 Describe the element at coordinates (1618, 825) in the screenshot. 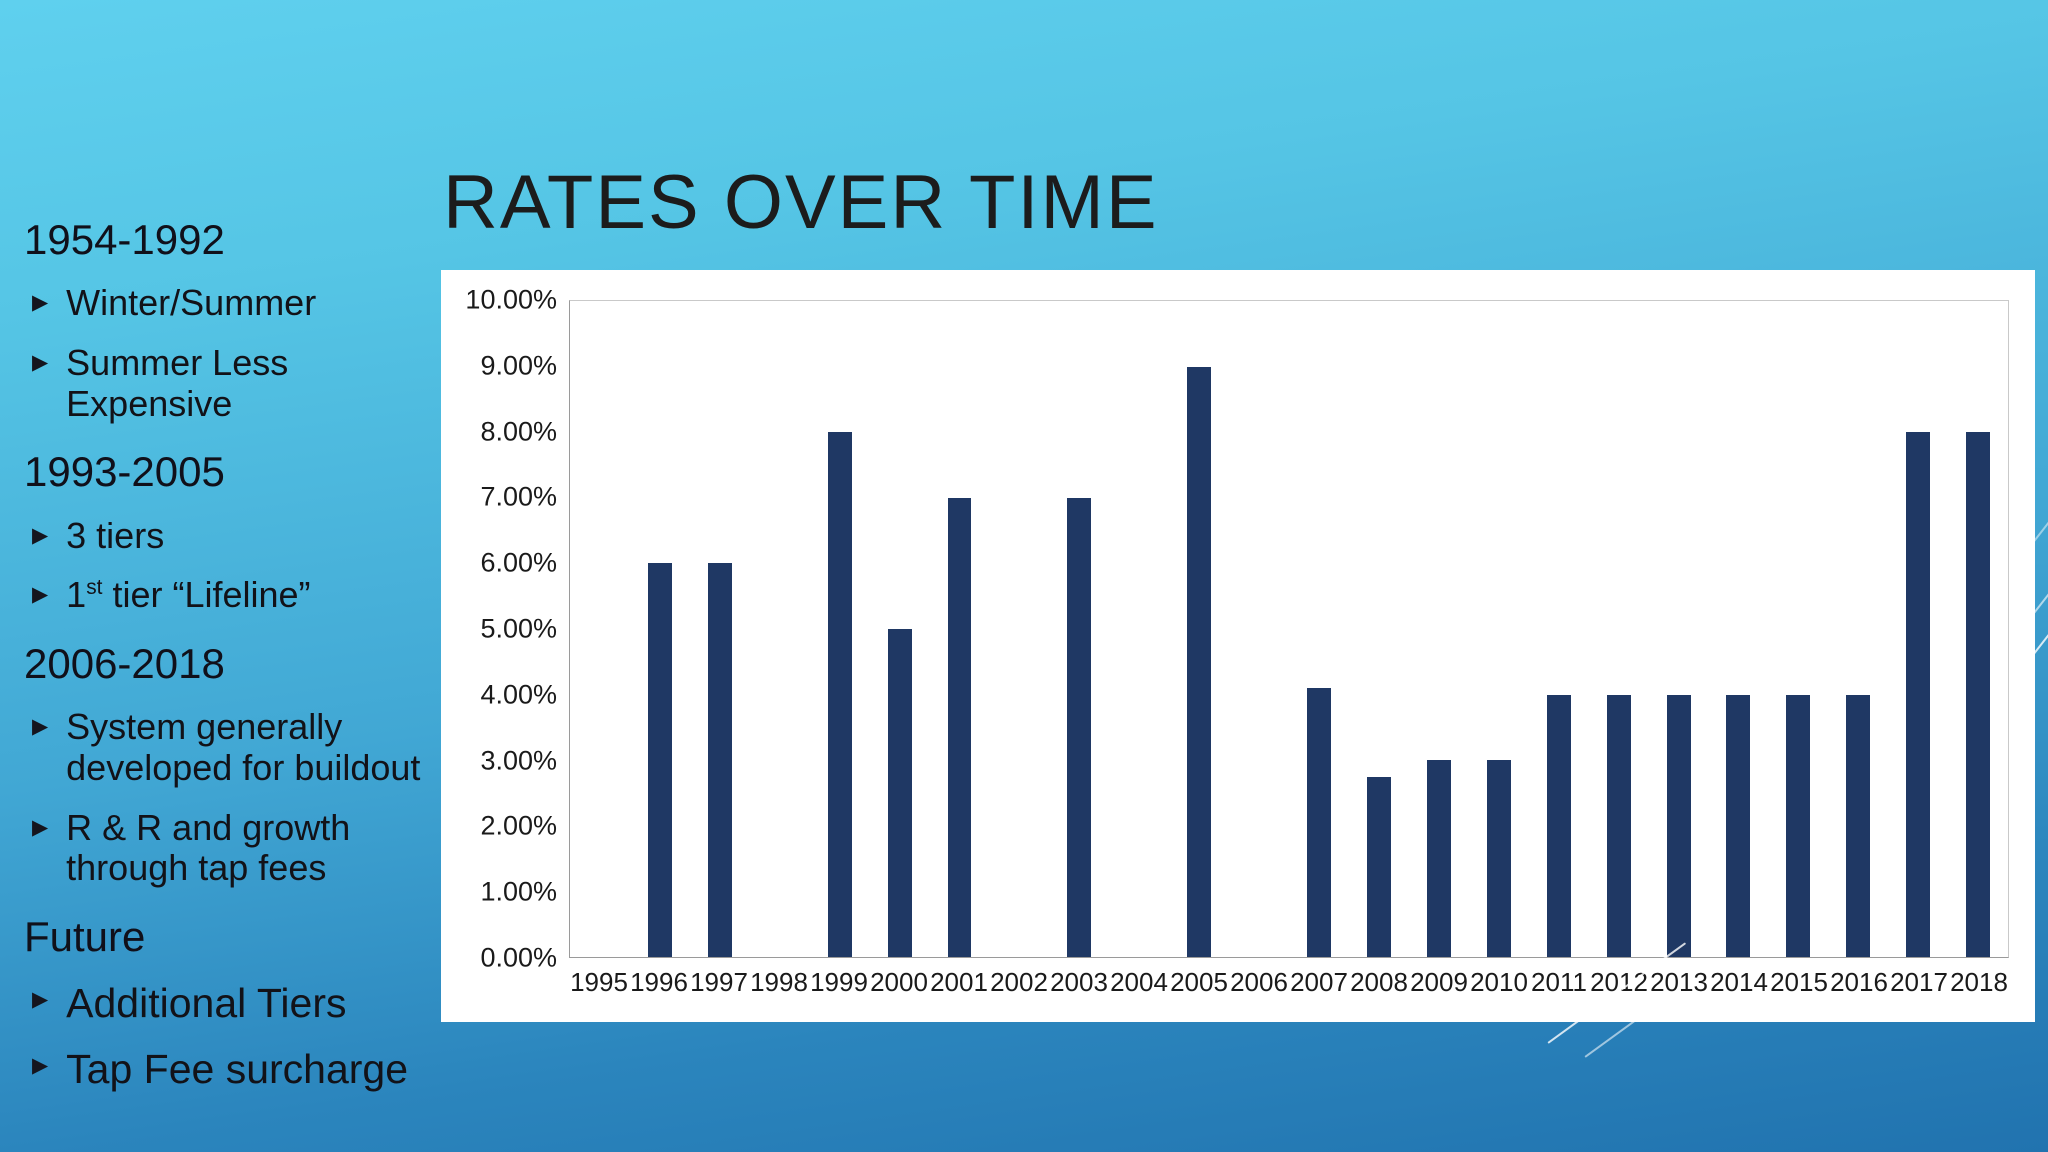

I see `bar-2012` at that location.